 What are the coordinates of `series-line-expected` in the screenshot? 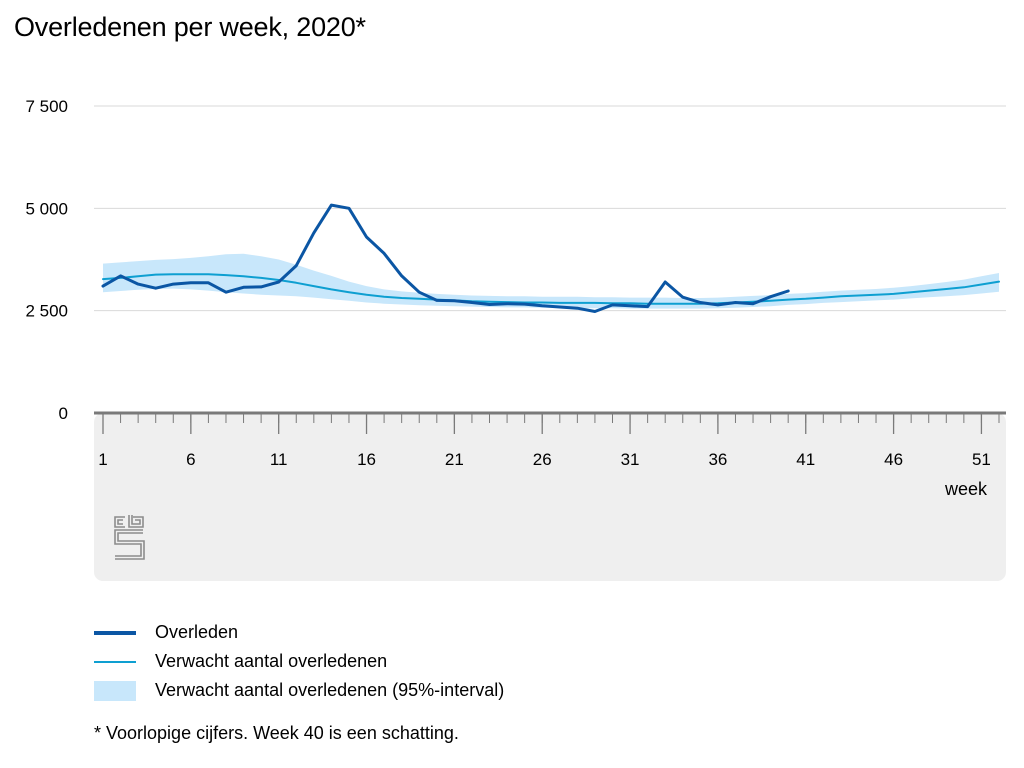 It's located at (551, 289).